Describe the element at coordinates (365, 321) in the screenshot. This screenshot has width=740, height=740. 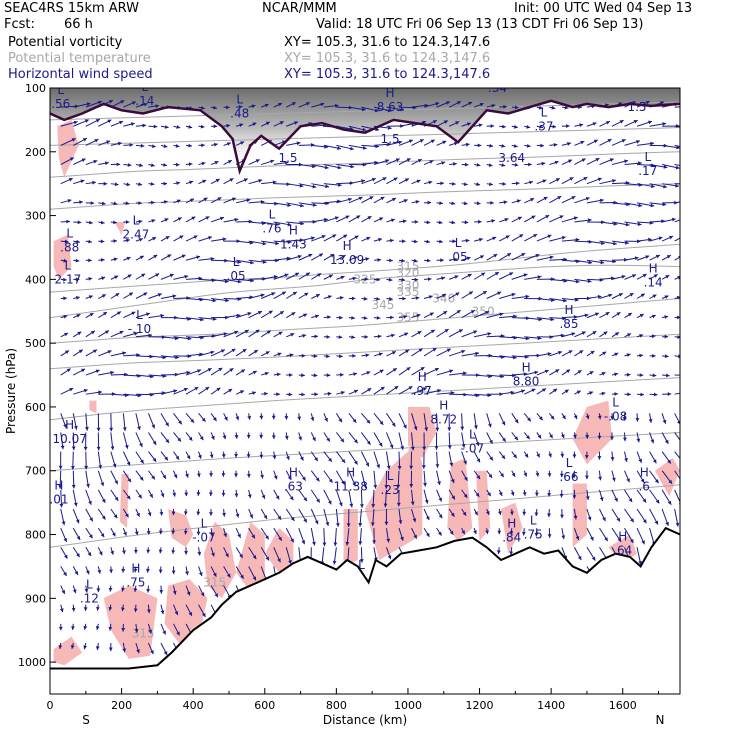
I see `theta-line` at that location.